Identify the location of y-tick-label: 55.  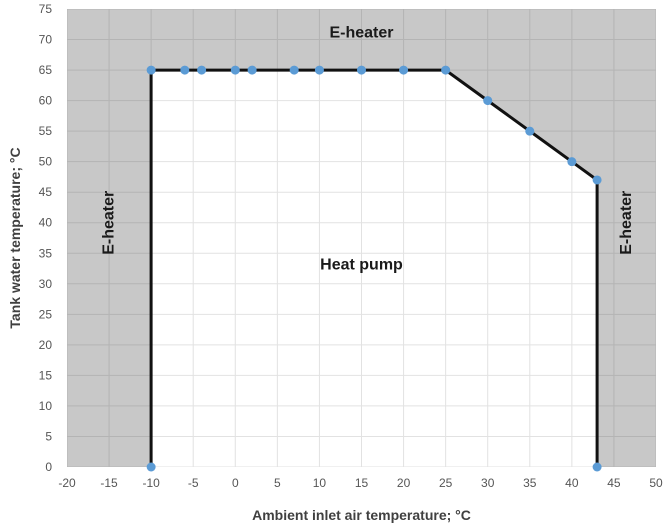
(46, 131).